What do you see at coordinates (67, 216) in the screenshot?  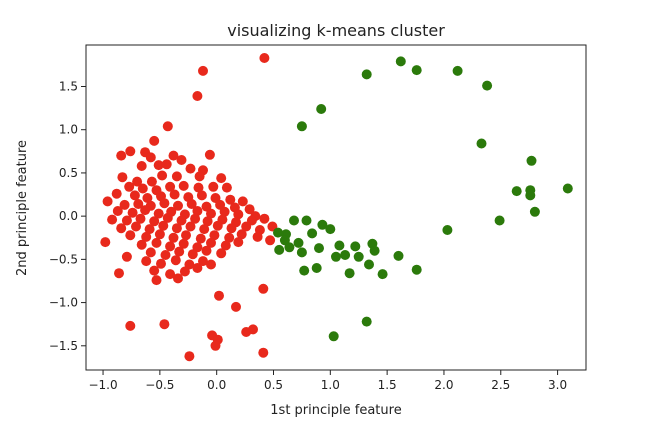 I see `y-axis: 1.5 1.0 0.5 0.0 −0.5 −1.0 −1.5` at bounding box center [67, 216].